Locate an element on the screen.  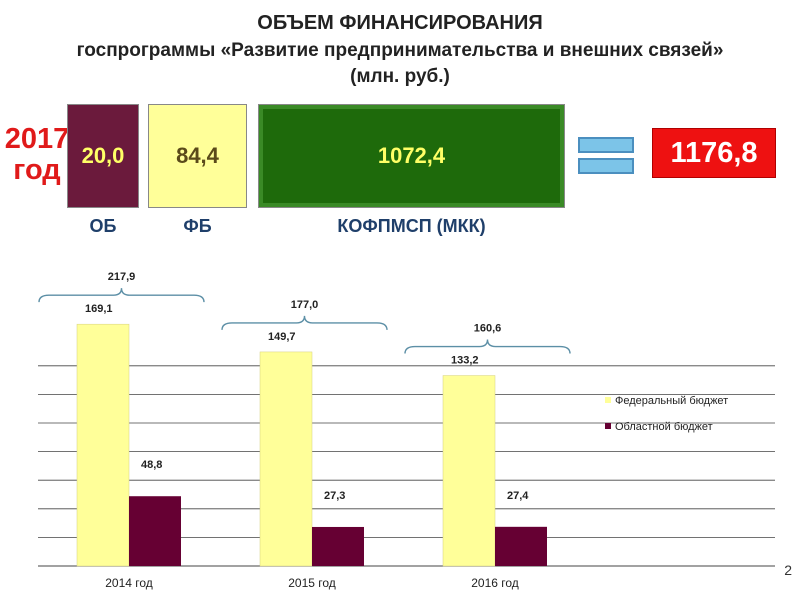
kof-label: КОФПМСП (МКК) is located at coordinates (411, 226).